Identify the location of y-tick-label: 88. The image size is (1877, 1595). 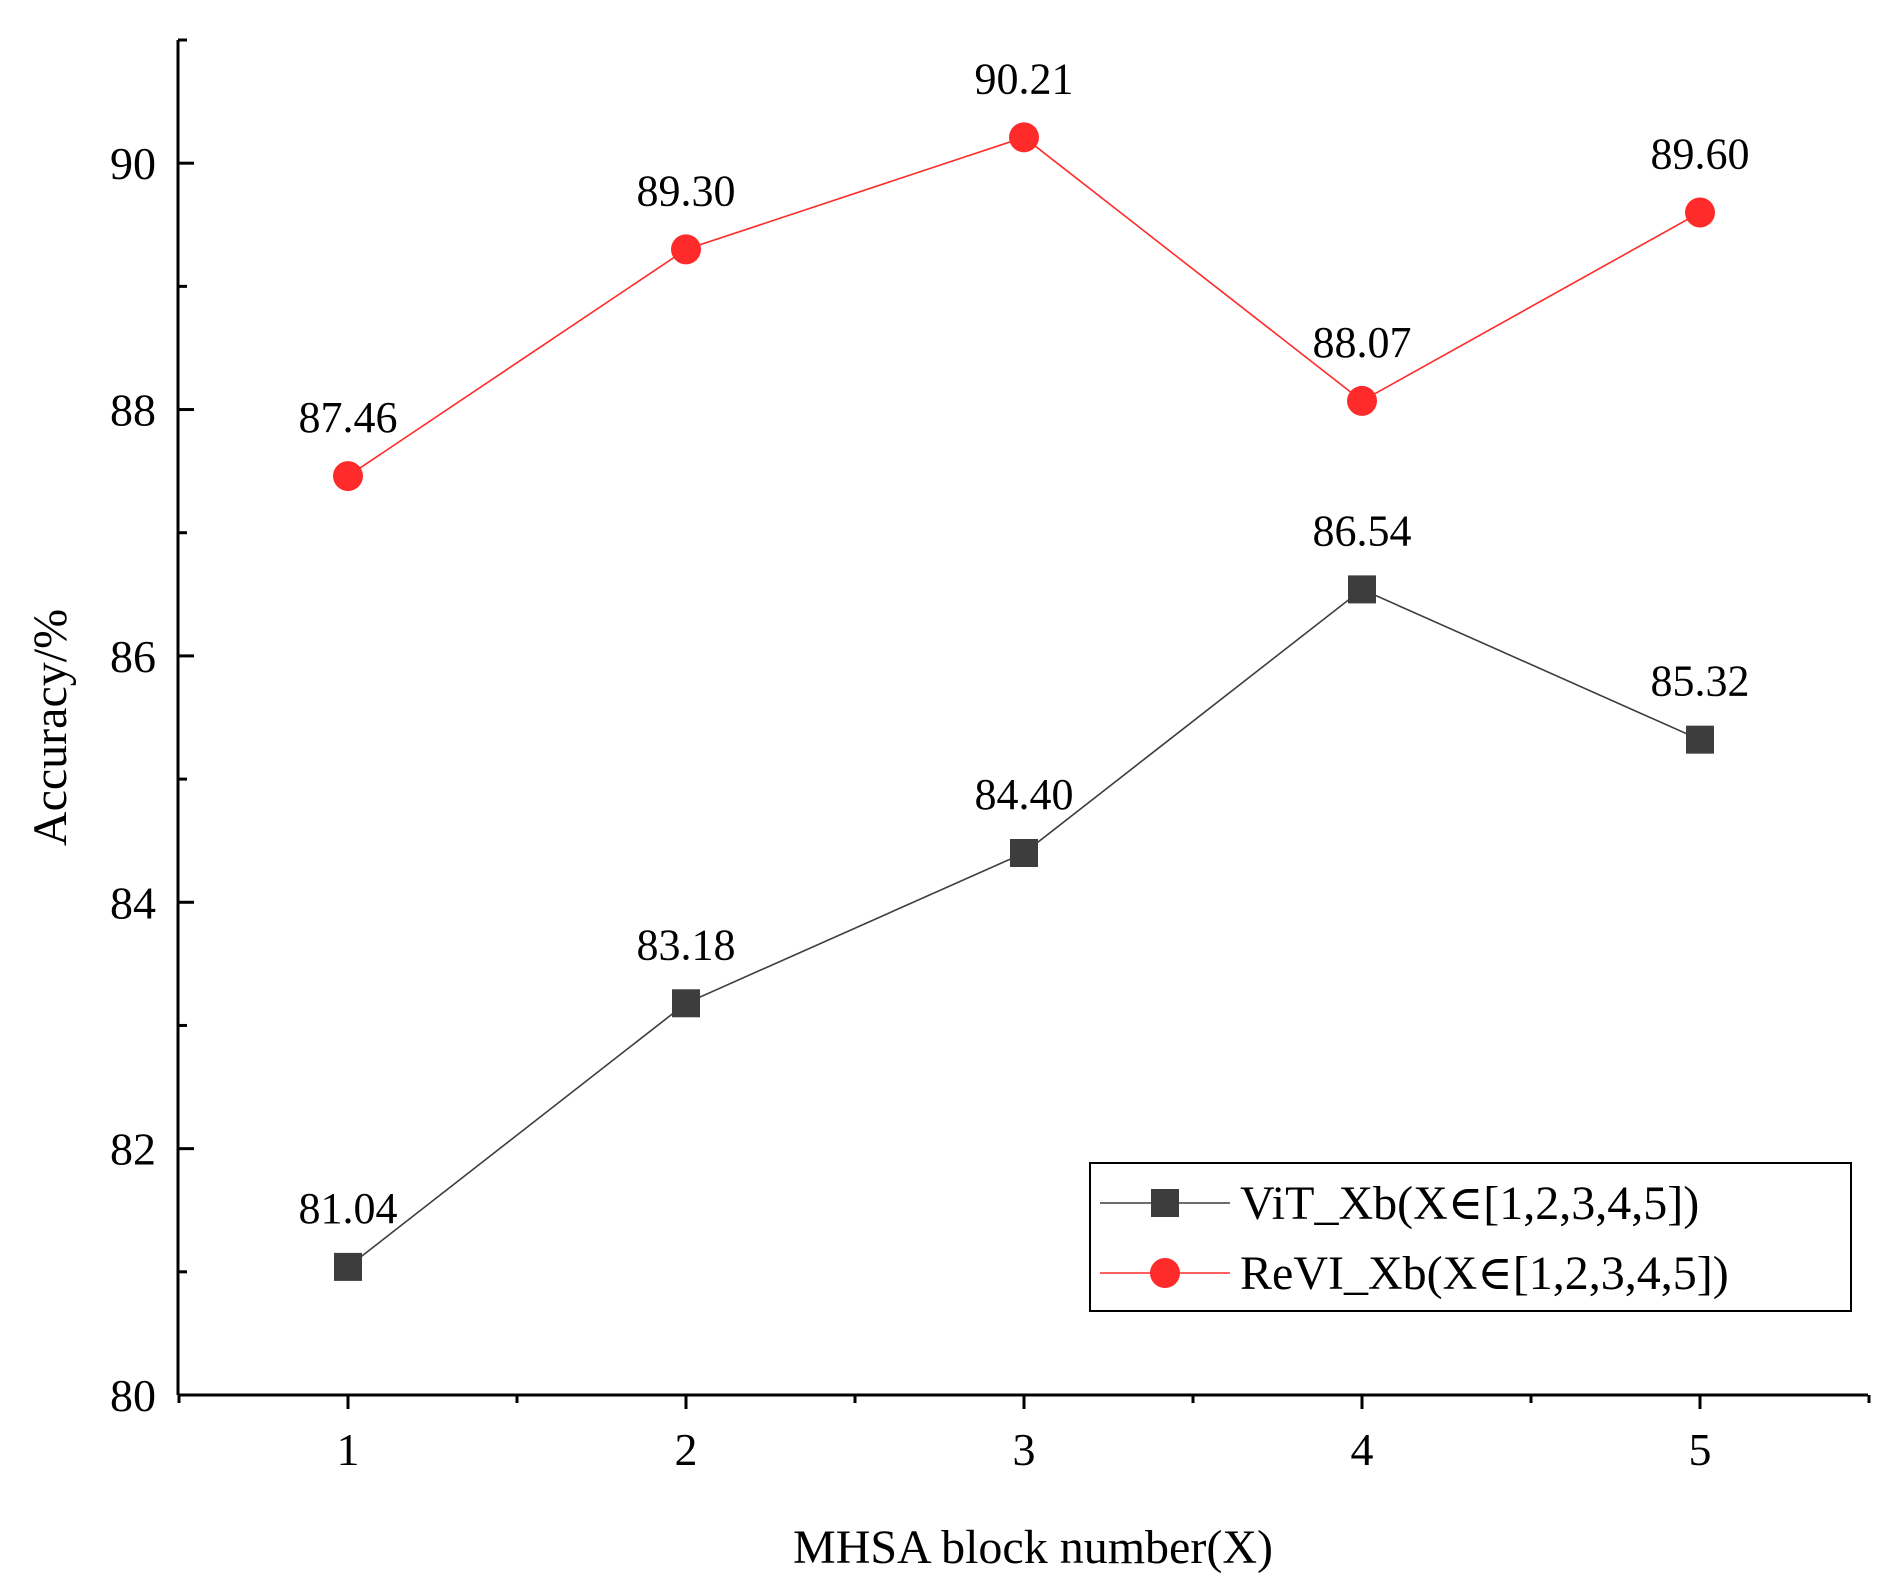
(133, 410).